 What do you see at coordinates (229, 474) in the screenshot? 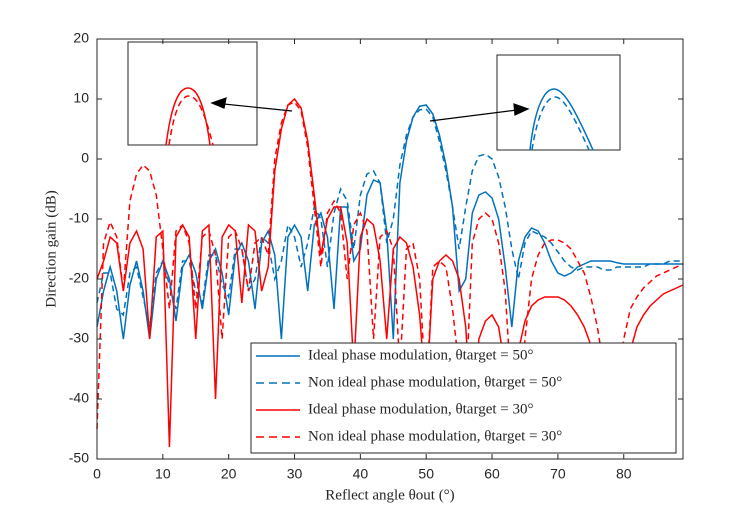
I see `x-tick-label: 20` at bounding box center [229, 474].